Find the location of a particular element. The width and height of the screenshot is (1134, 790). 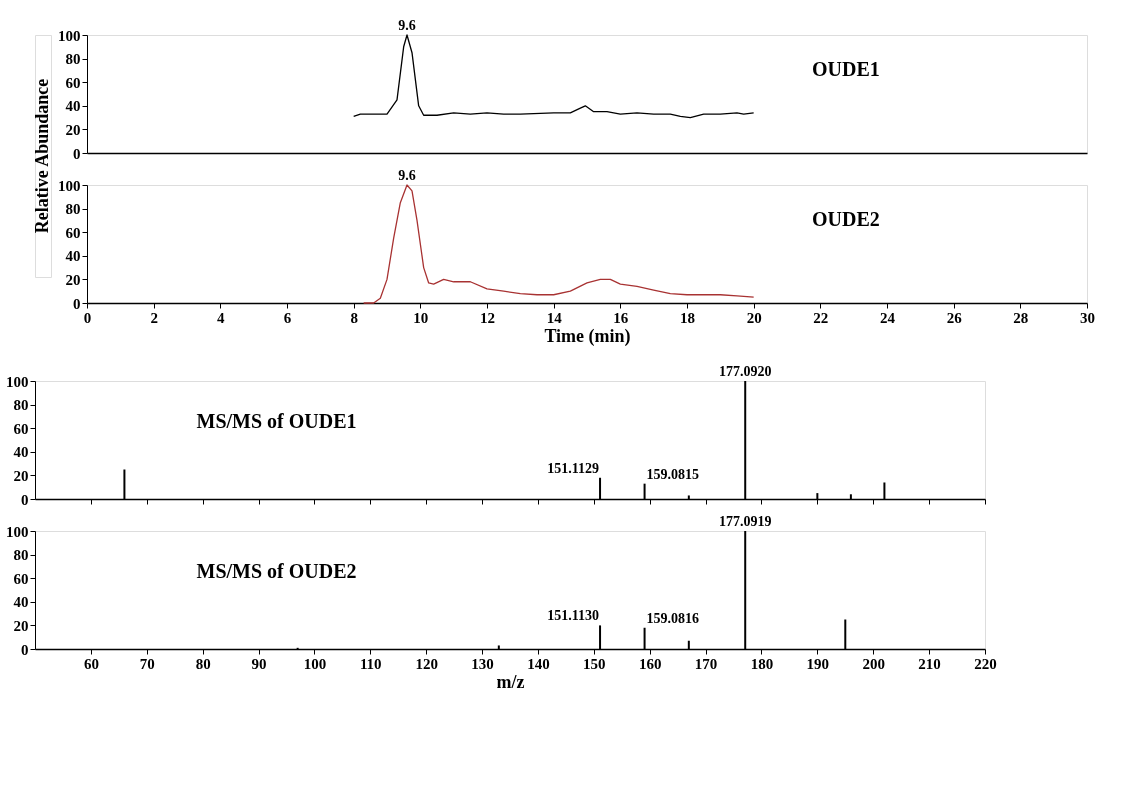

x-tick-label: 16 is located at coordinates (621, 317).